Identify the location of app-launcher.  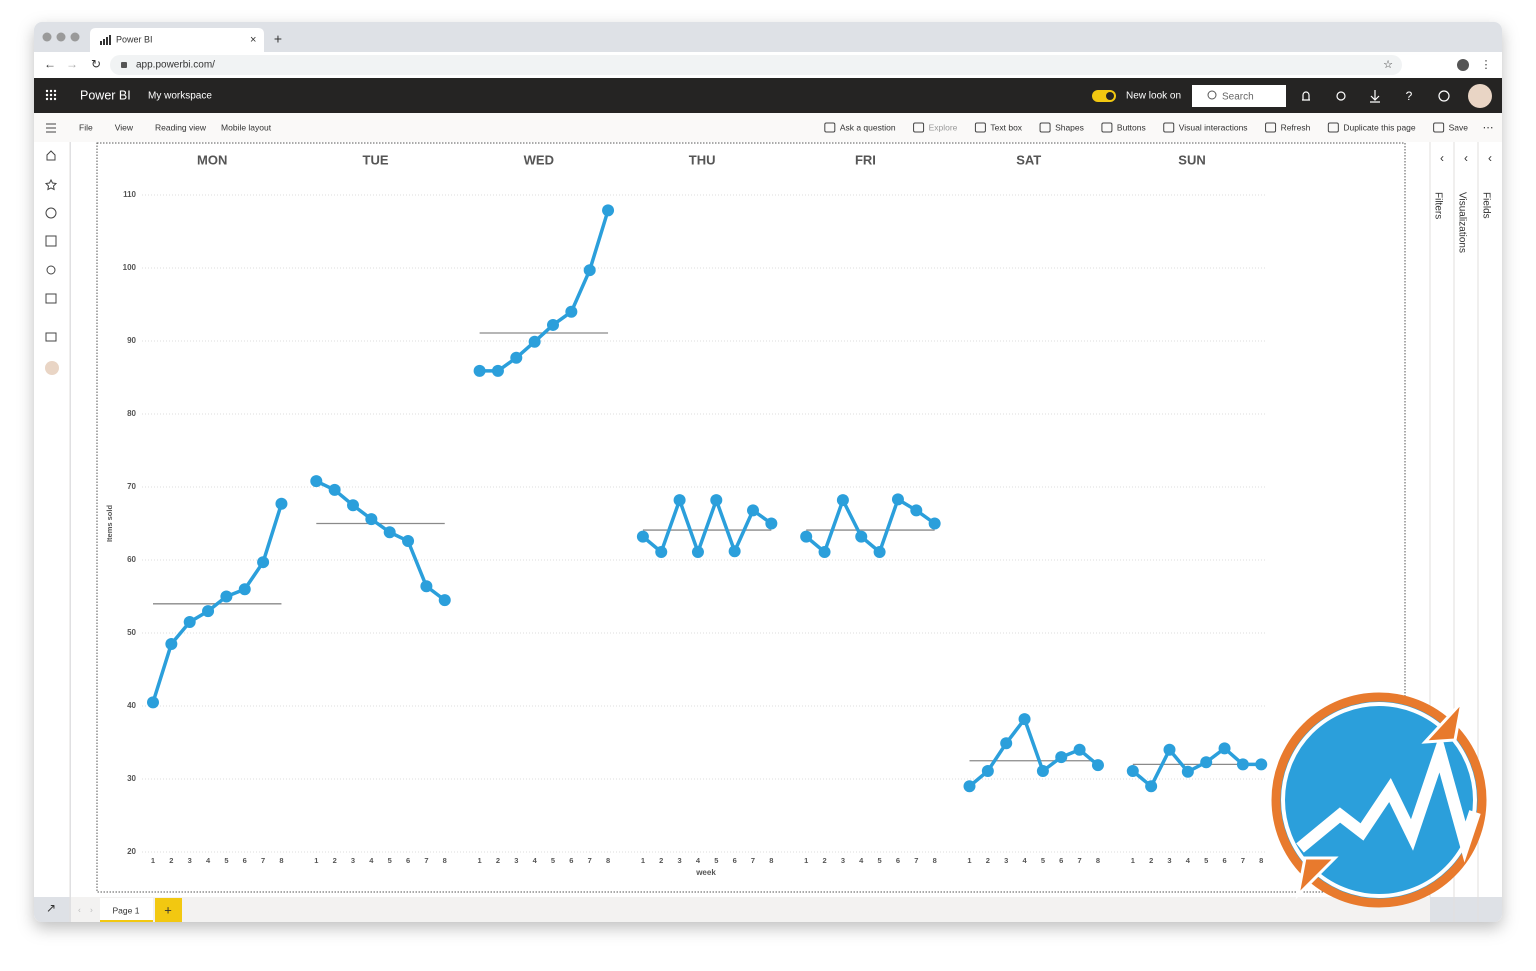
(51, 95).